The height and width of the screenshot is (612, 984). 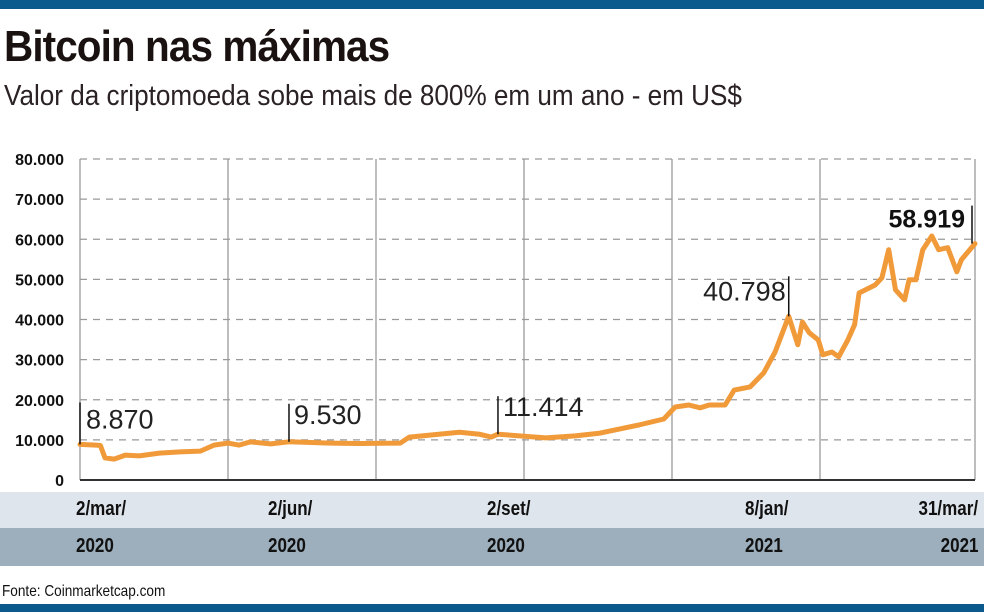 What do you see at coordinates (328, 415) in the screenshot?
I see `annotation-label: 9.530` at bounding box center [328, 415].